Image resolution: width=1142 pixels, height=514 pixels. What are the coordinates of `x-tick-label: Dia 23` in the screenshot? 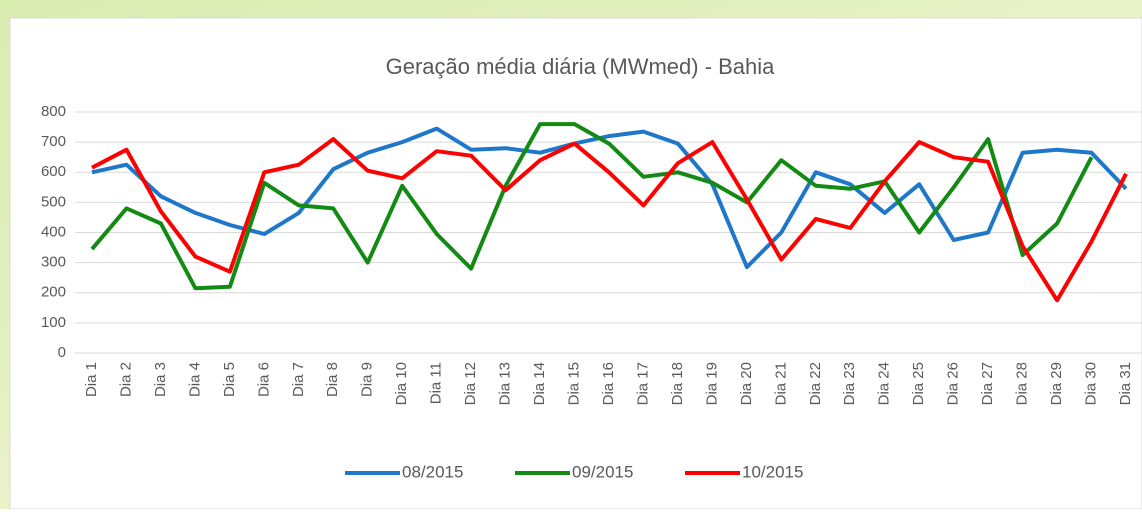 It's located at (849, 383).